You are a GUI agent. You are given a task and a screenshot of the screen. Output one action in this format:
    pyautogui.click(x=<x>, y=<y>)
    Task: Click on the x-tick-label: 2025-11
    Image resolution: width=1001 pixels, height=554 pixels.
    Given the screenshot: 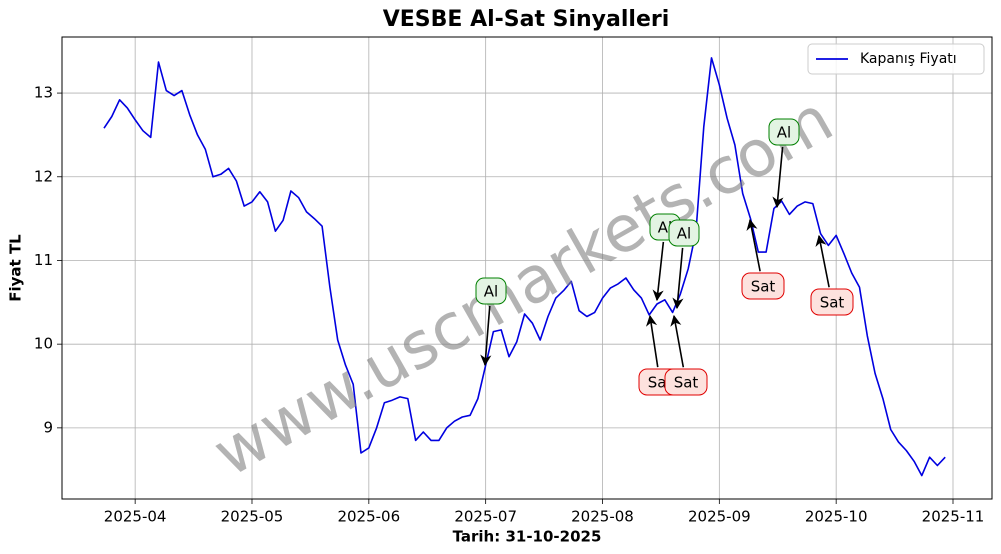 What is the action you would take?
    pyautogui.click(x=953, y=517)
    